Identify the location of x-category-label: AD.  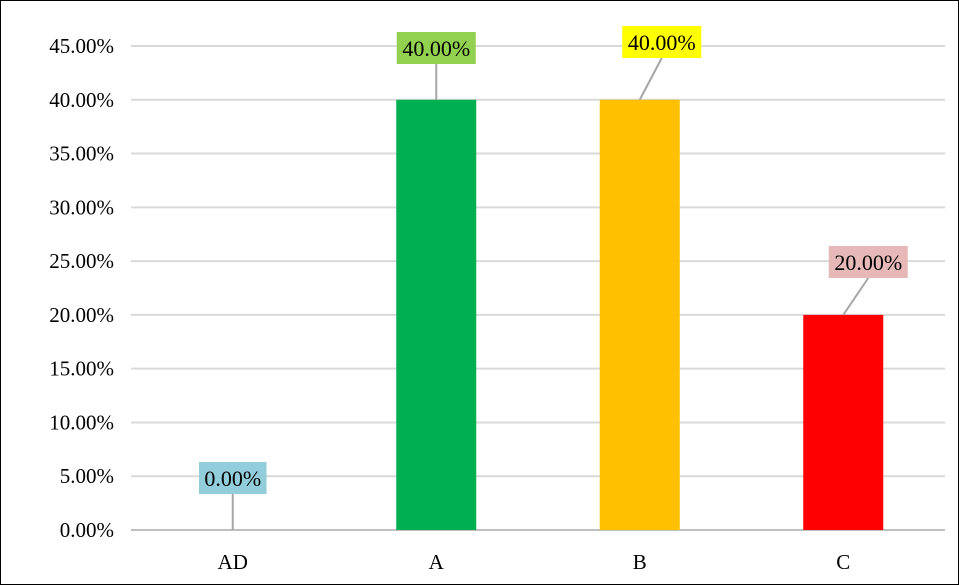
(233, 562).